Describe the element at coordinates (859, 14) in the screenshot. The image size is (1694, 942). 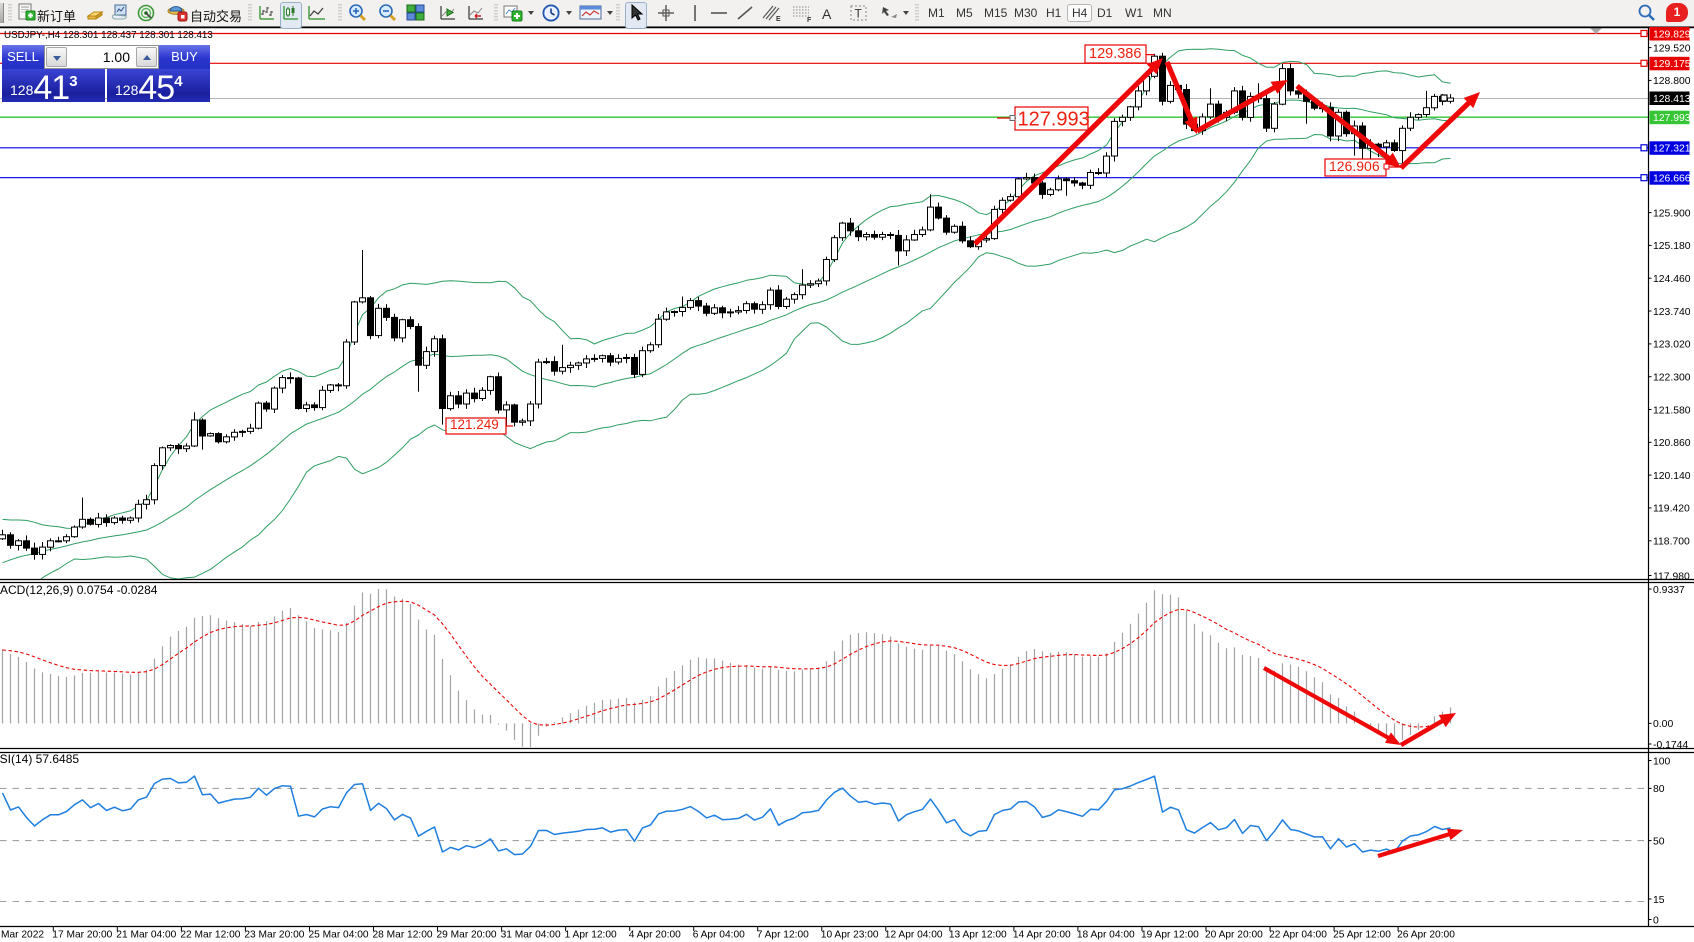
I see `svg-text: T` at that location.